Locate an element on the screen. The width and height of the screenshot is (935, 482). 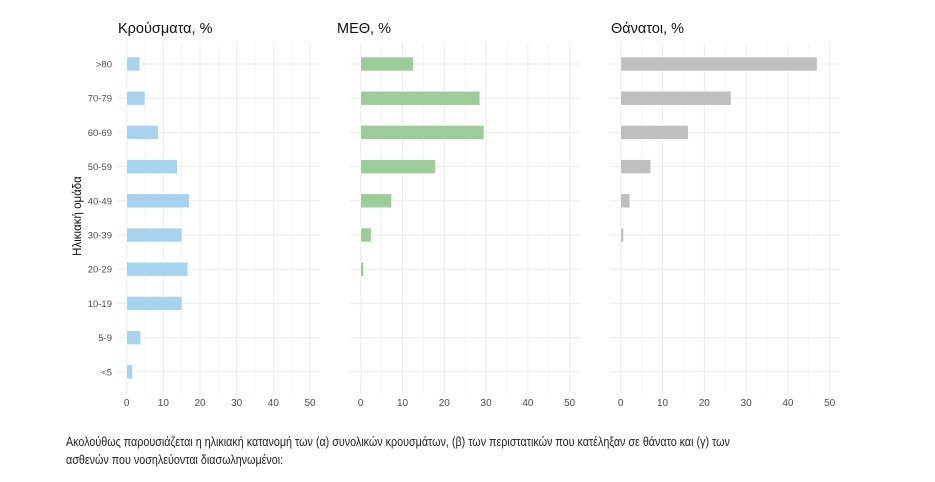
y-tick-label: 70-79 is located at coordinates (100, 99).